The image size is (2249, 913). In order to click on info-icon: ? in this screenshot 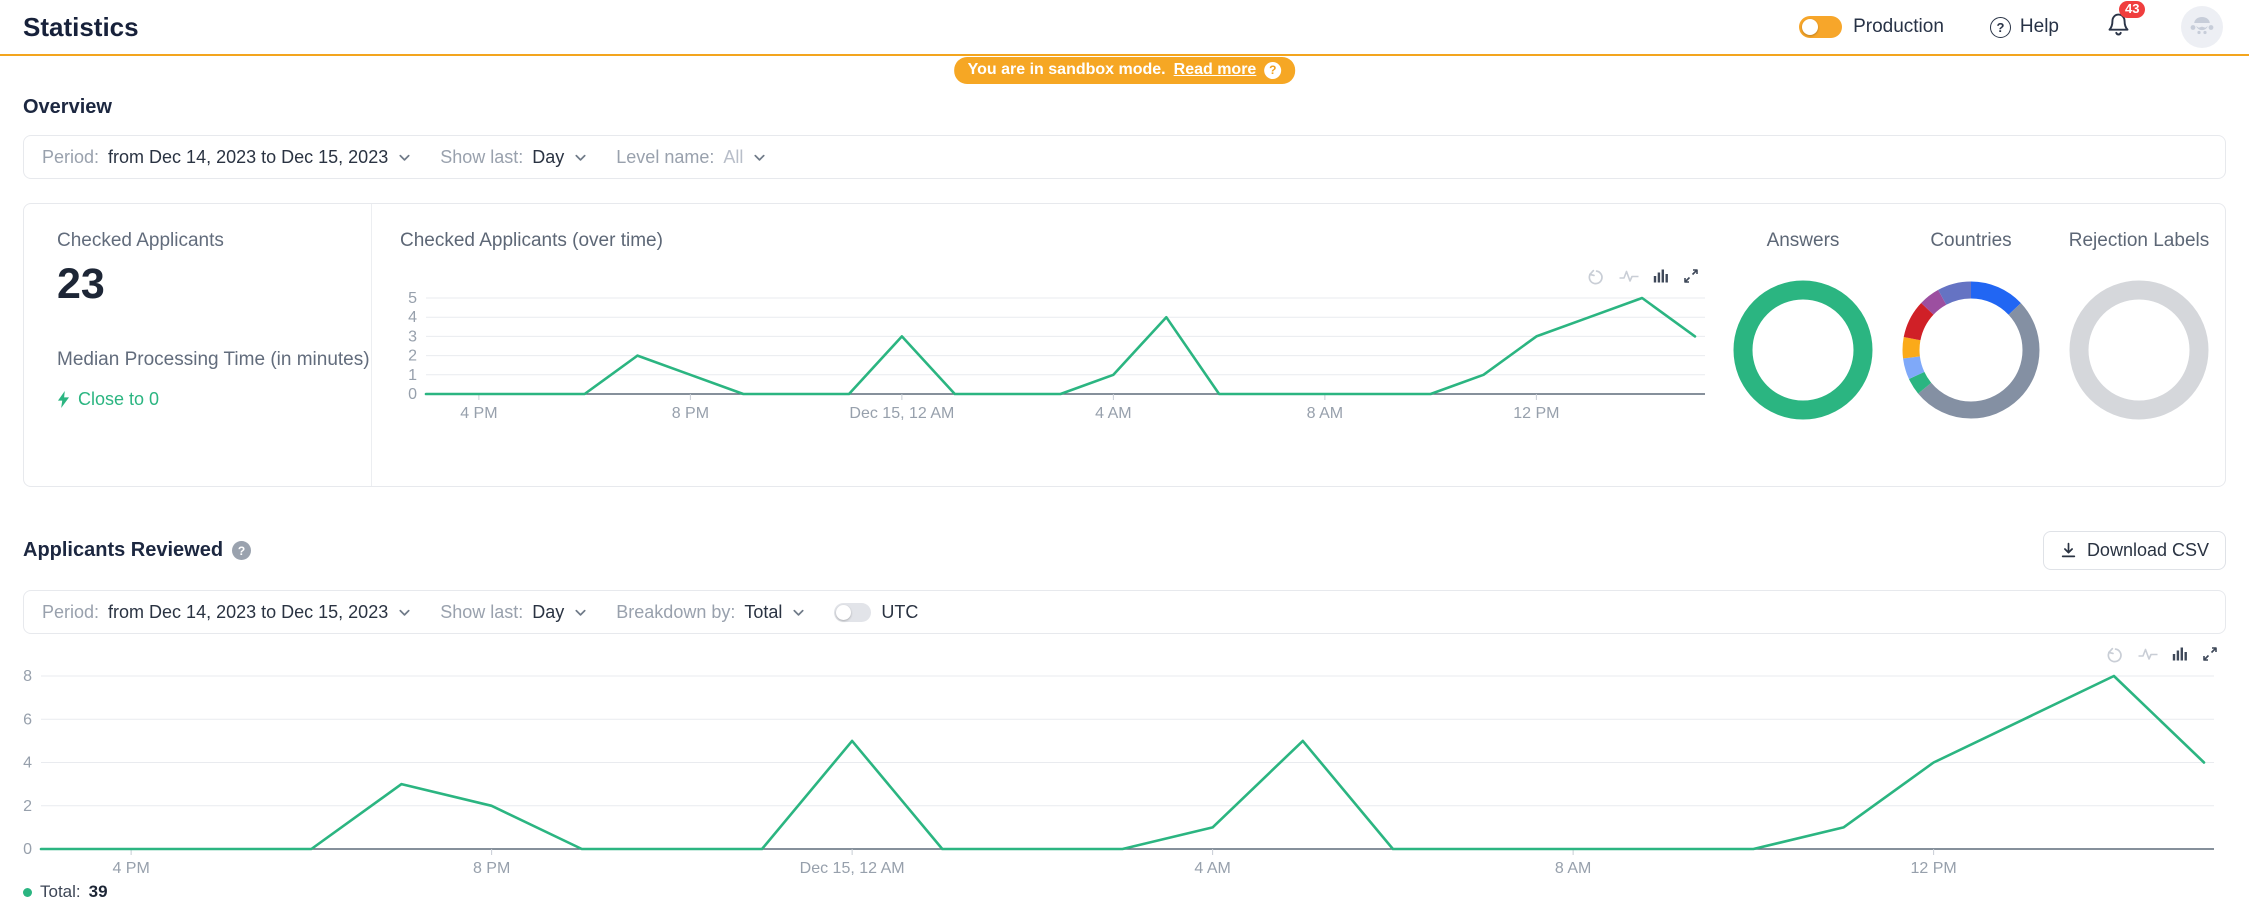, I will do `click(242, 550)`.